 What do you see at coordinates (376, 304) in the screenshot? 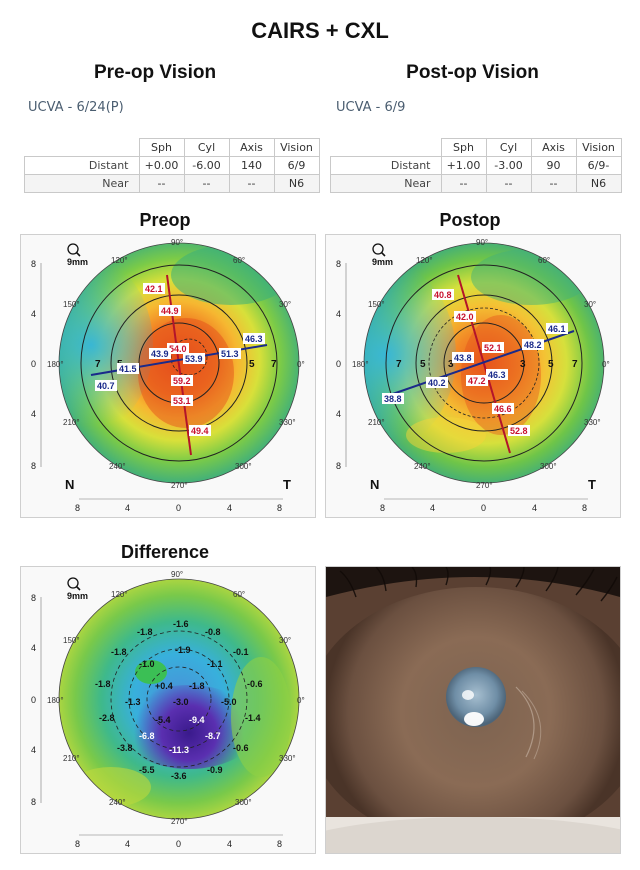
I see `degree-label: 150°` at bounding box center [376, 304].